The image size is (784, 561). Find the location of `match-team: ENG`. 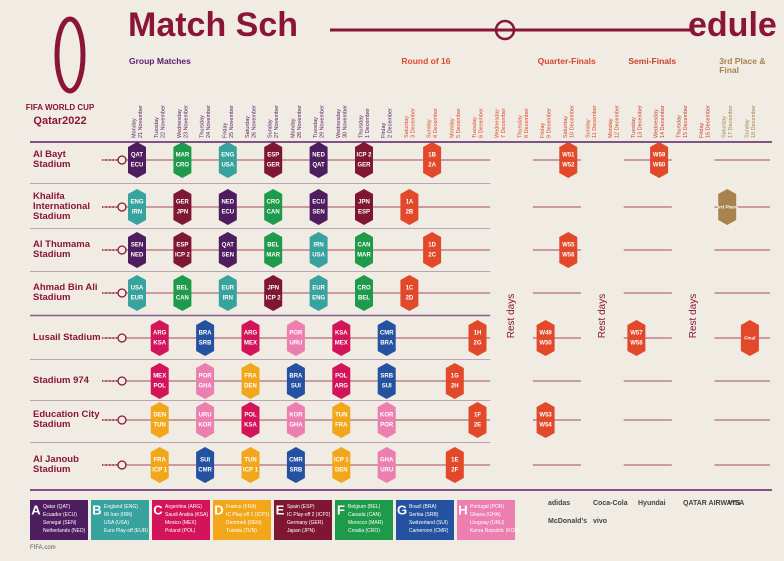

match-team: ENG is located at coordinates (318, 299).